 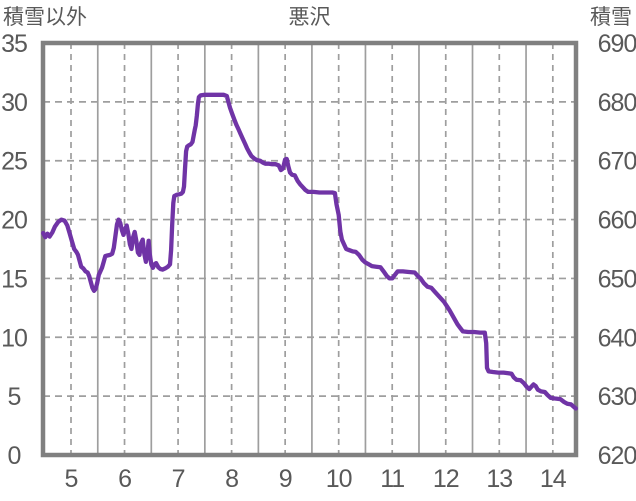 I want to click on y-axis-right-tick-label: 690, so click(x=617, y=44).